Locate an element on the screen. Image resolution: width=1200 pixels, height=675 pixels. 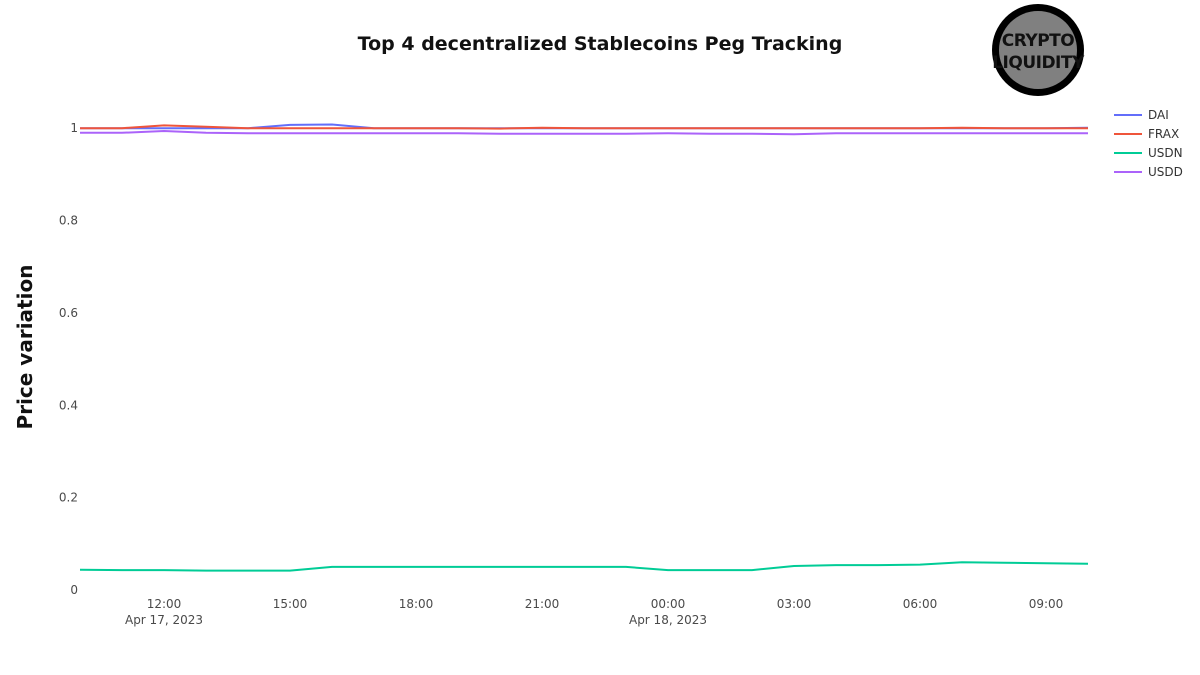
x-tick-date-label: Apr 18, 2023 is located at coordinates (668, 620).